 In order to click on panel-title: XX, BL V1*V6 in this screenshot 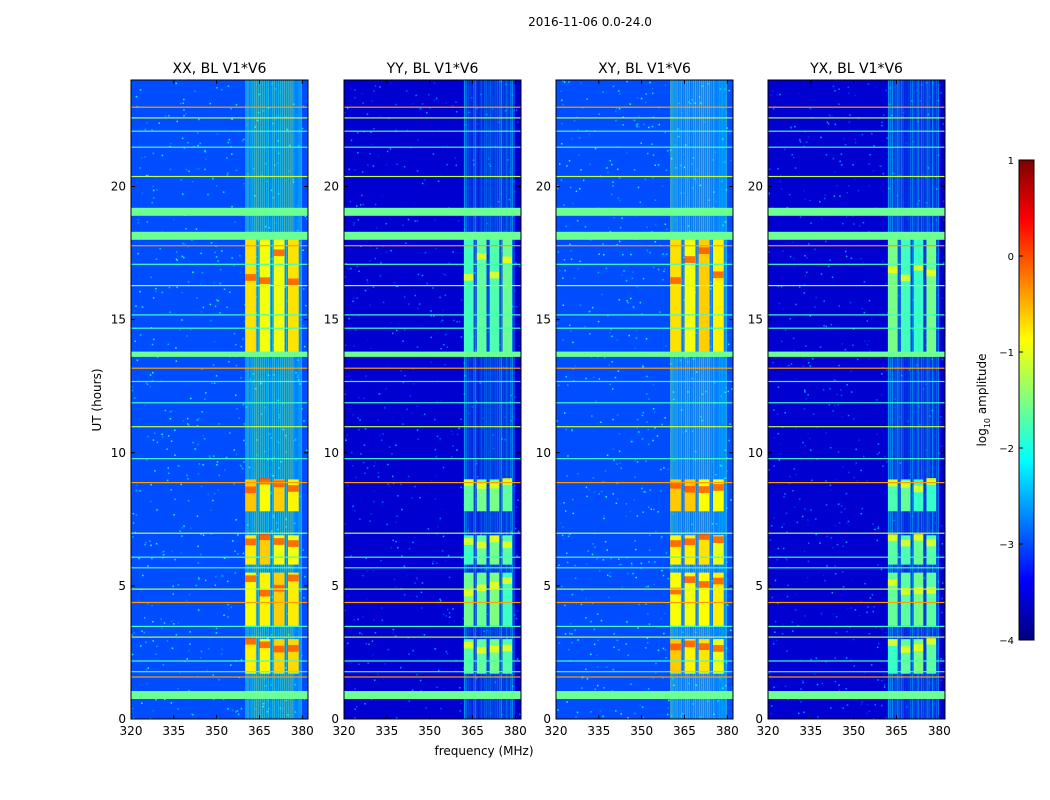, I will do `click(220, 69)`.